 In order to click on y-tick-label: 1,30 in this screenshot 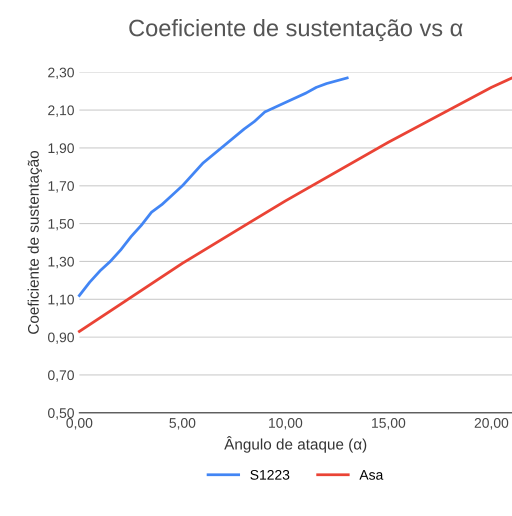, I will do `click(61, 262)`.